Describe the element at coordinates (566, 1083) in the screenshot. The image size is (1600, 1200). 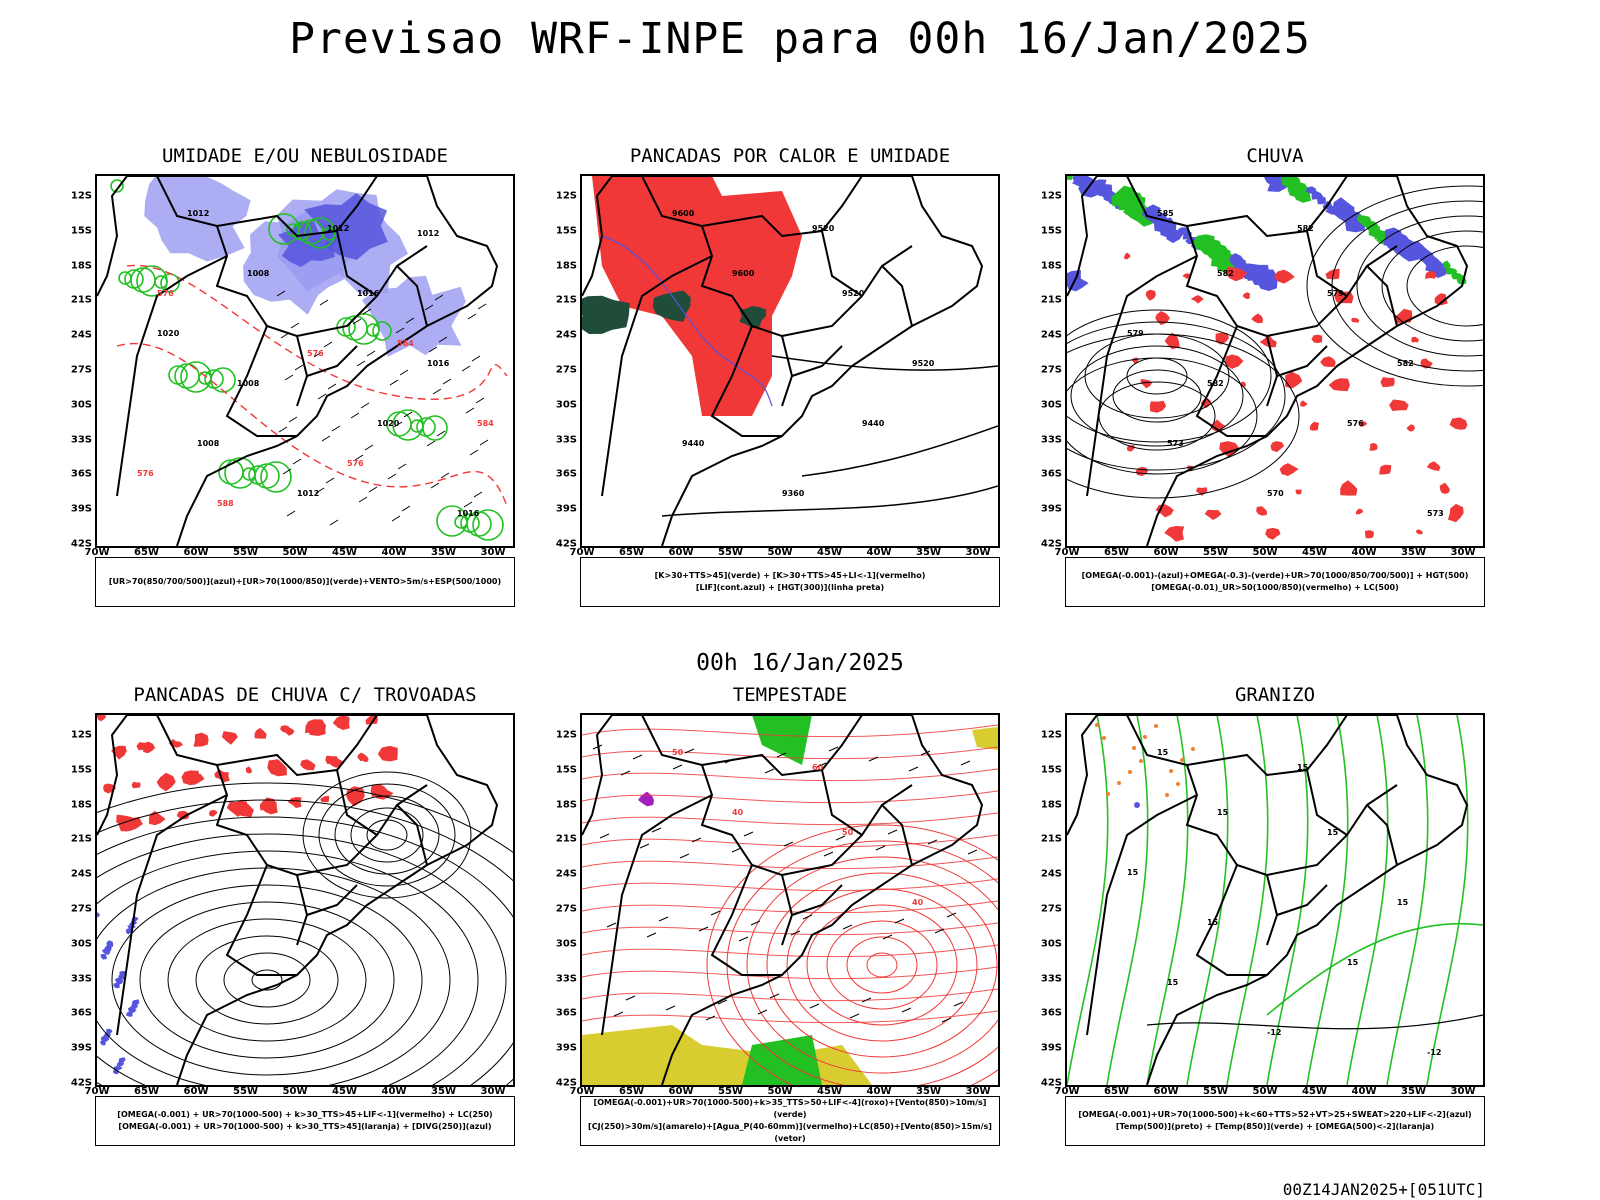
I see `latitude-tick: 42S` at that location.